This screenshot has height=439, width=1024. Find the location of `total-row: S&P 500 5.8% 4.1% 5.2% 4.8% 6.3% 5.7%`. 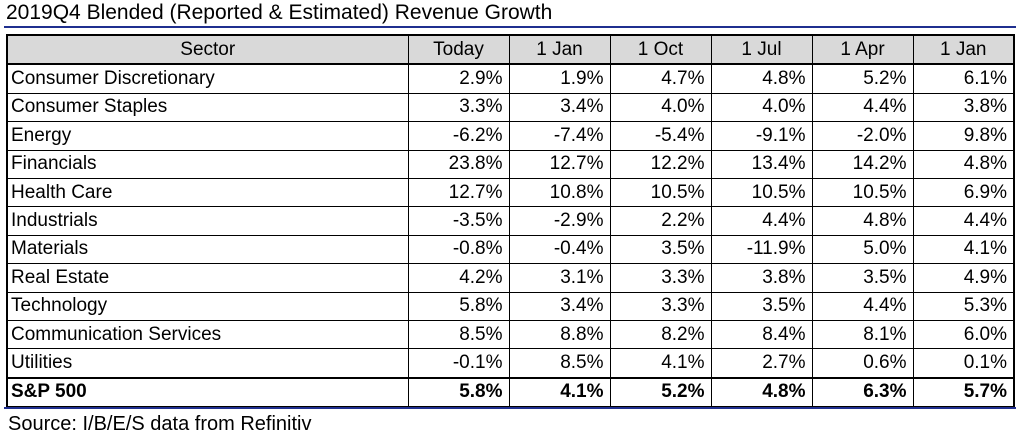

total-row: S&P 500 5.8% 4.1% 5.2% 4.8% 6.3% 5.7% is located at coordinates (510, 392).